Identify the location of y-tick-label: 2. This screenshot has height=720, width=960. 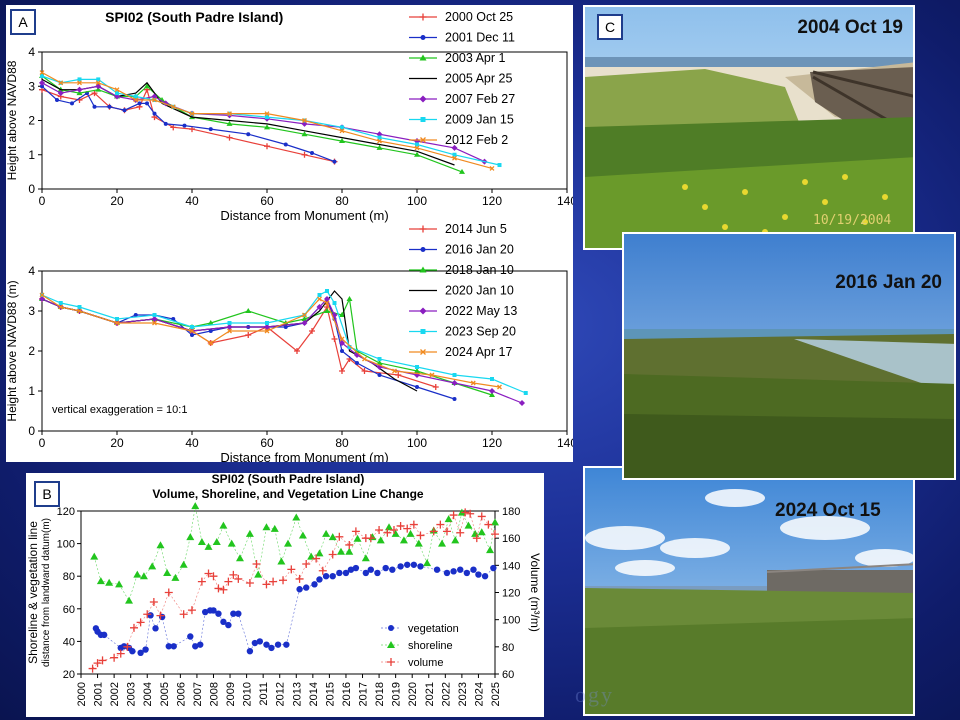
(31, 121).